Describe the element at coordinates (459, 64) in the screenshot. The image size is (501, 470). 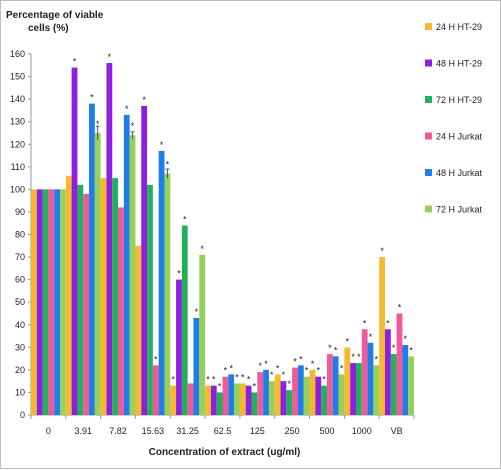
I see `legend-label: 48 H HT-29` at that location.